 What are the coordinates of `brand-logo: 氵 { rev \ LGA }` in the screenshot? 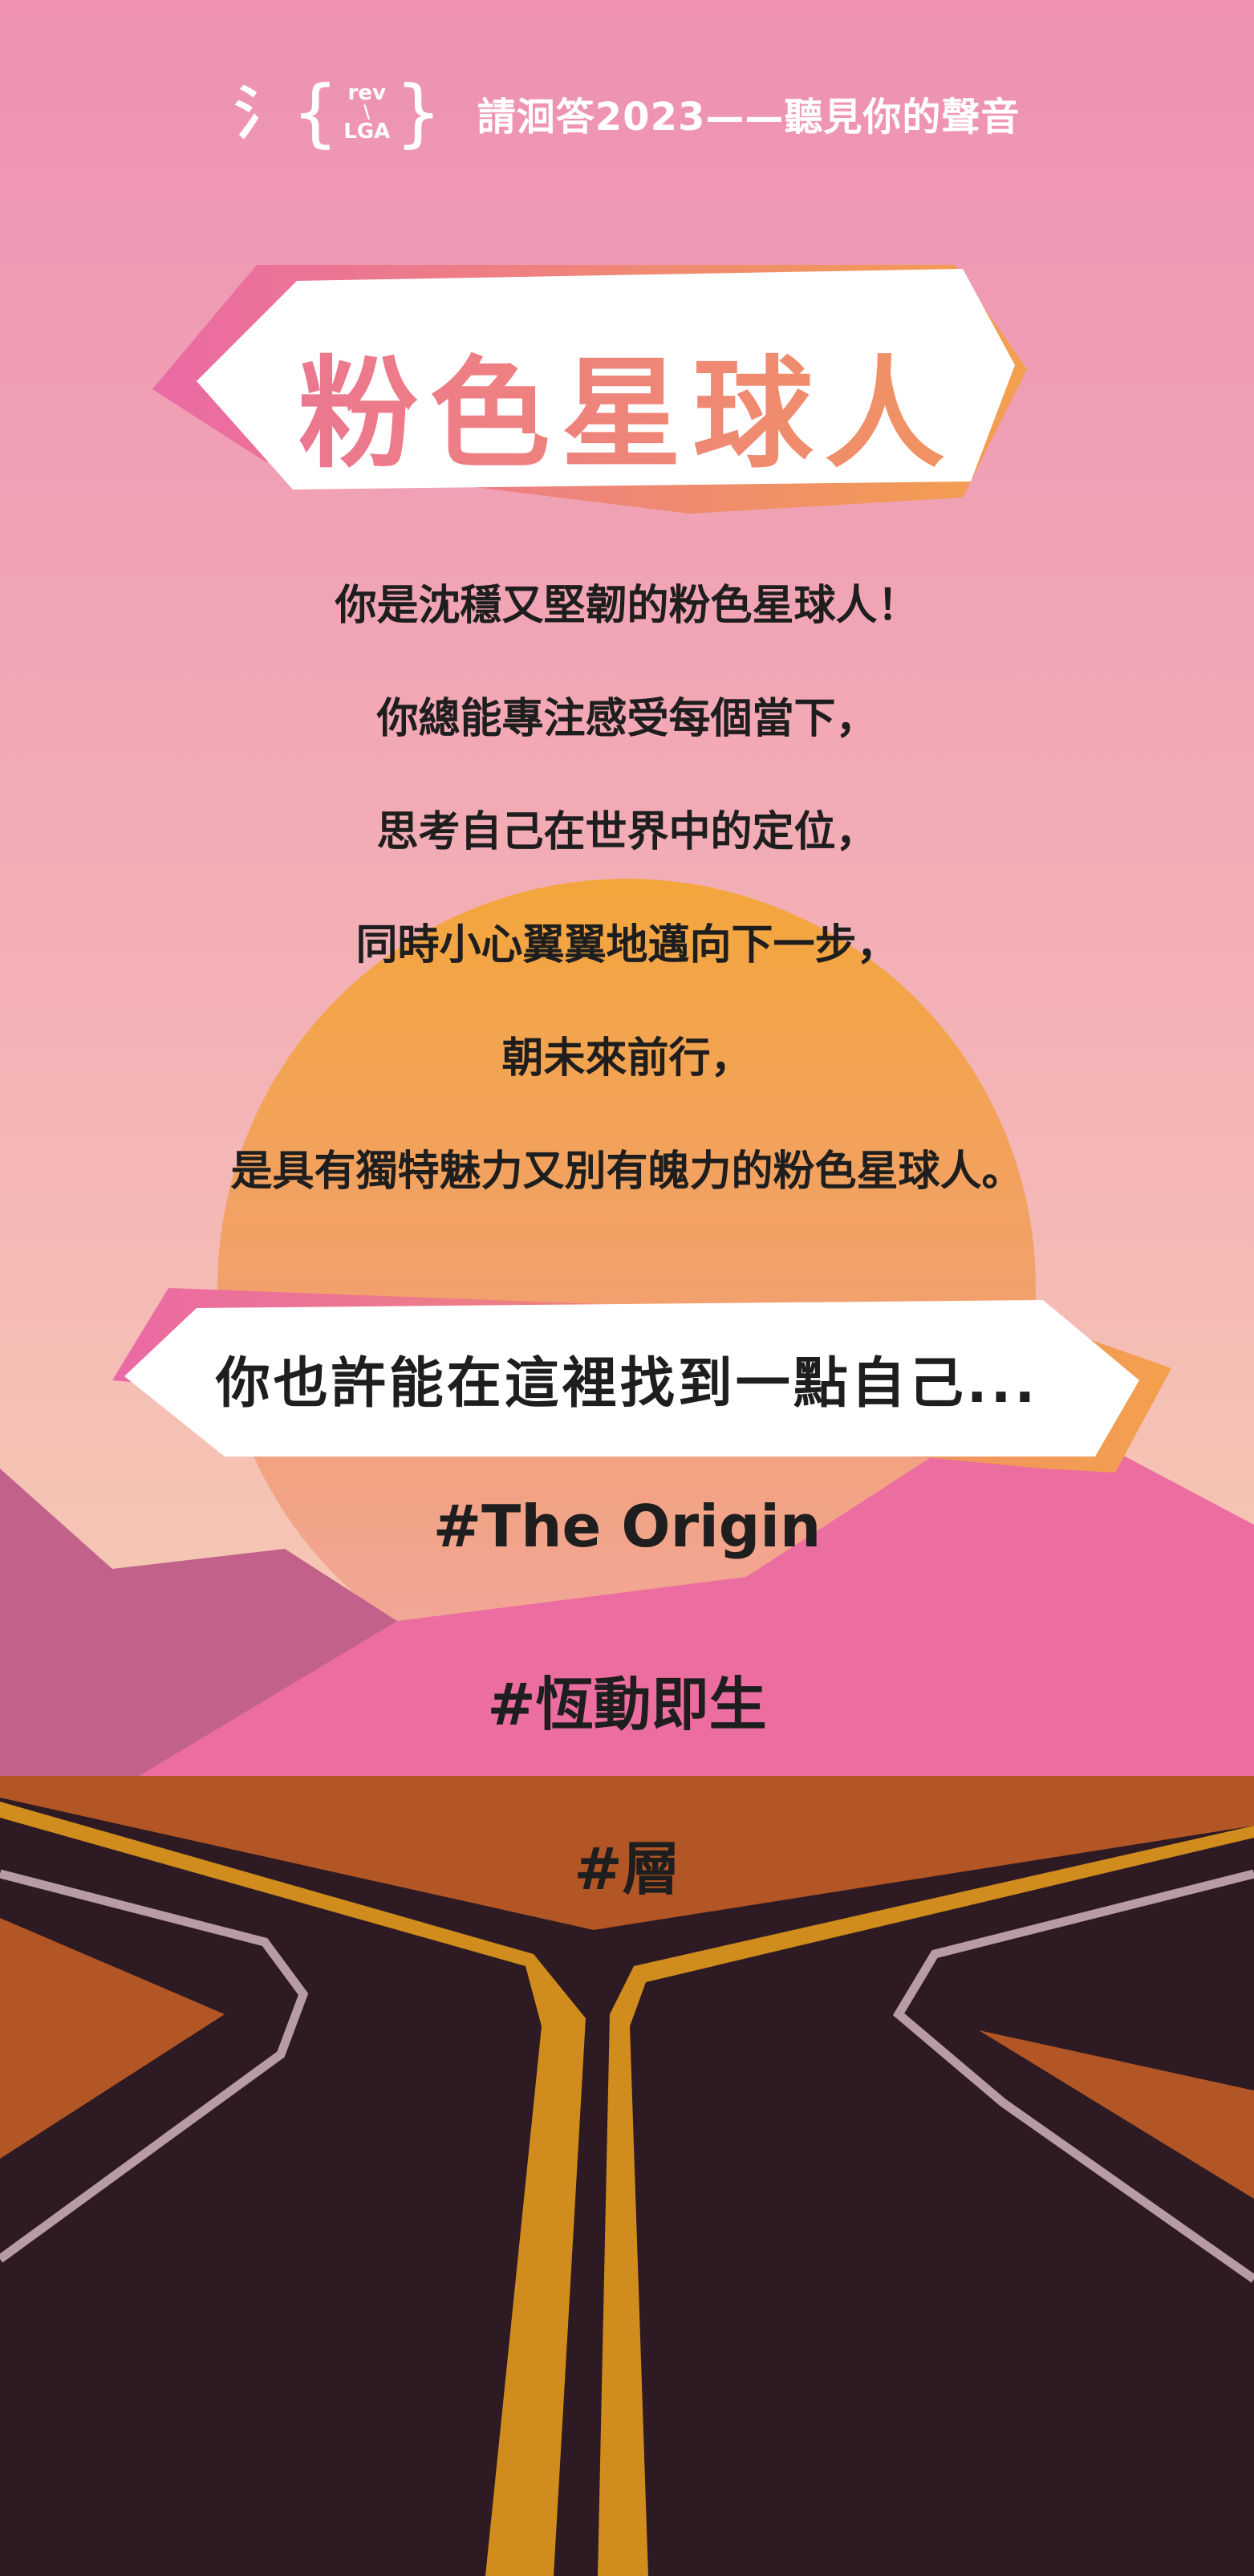 It's located at (338, 113).